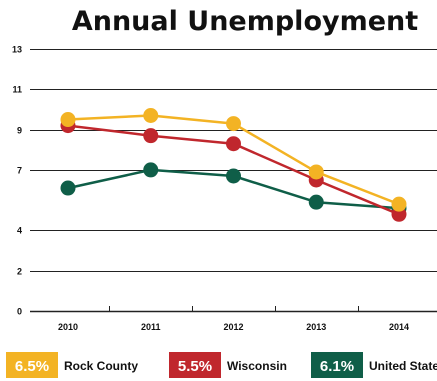  Describe the element at coordinates (233, 327) in the screenshot. I see `x-tick-label: 2012` at that location.